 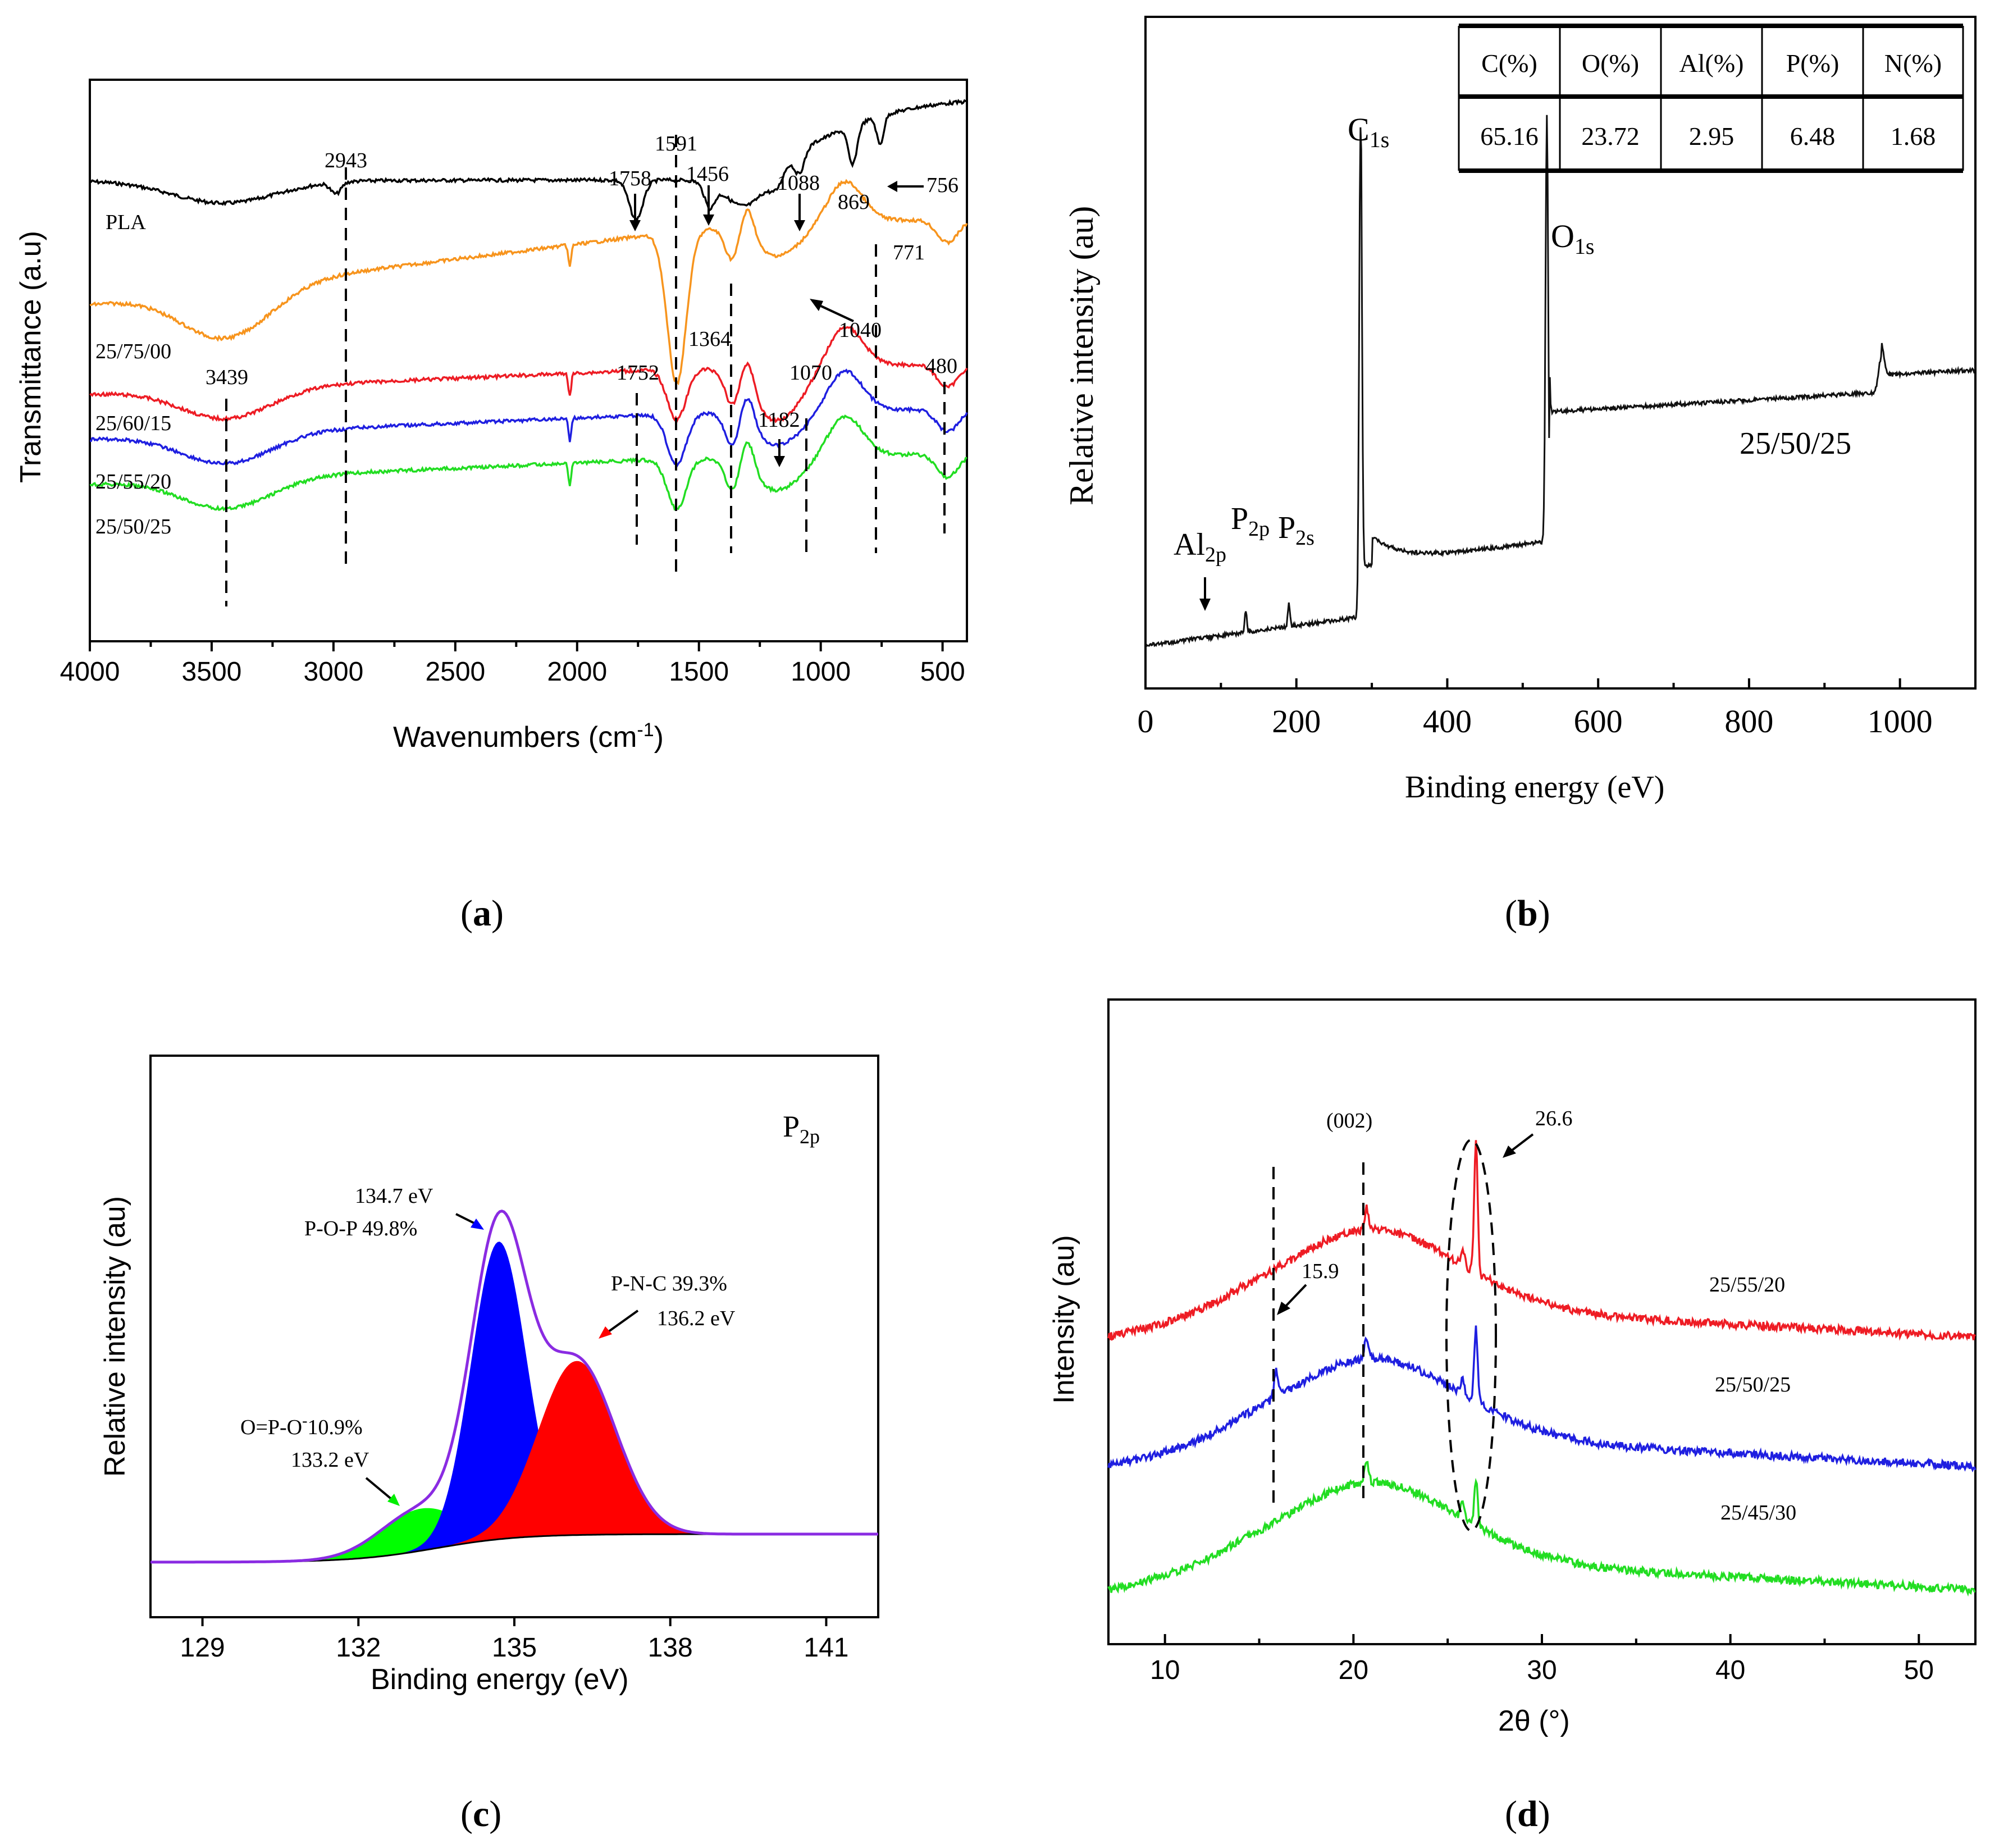 I want to click on peak-c1s-sub: 1s, so click(x=1380, y=139).